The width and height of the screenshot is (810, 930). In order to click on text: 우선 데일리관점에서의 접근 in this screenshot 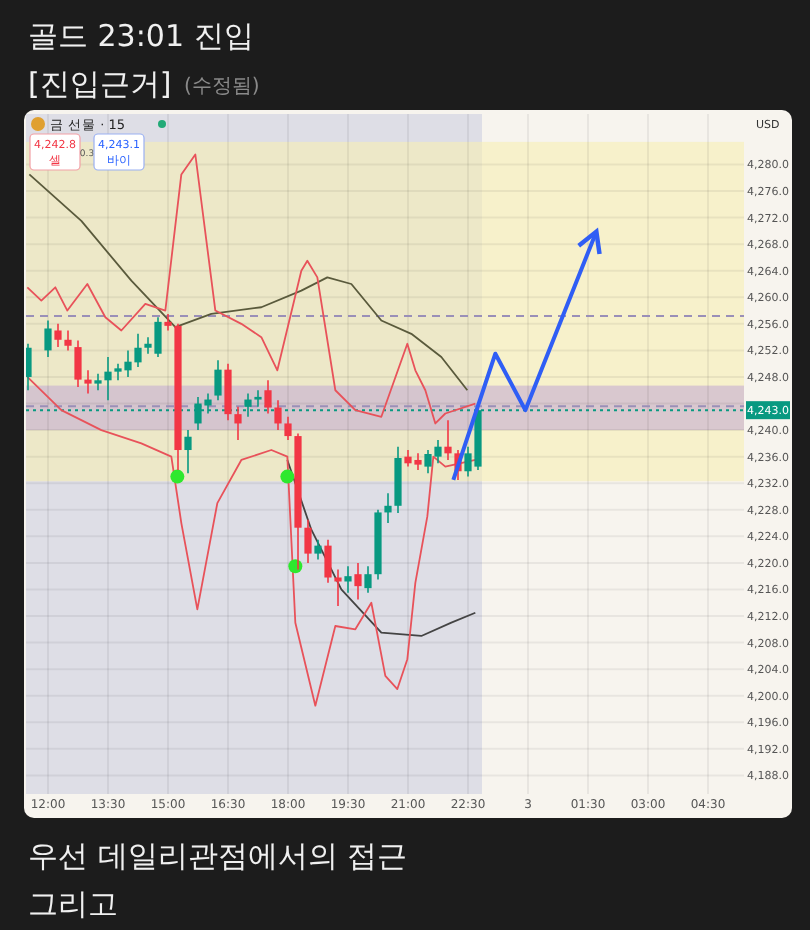, I will do `click(218, 856)`.